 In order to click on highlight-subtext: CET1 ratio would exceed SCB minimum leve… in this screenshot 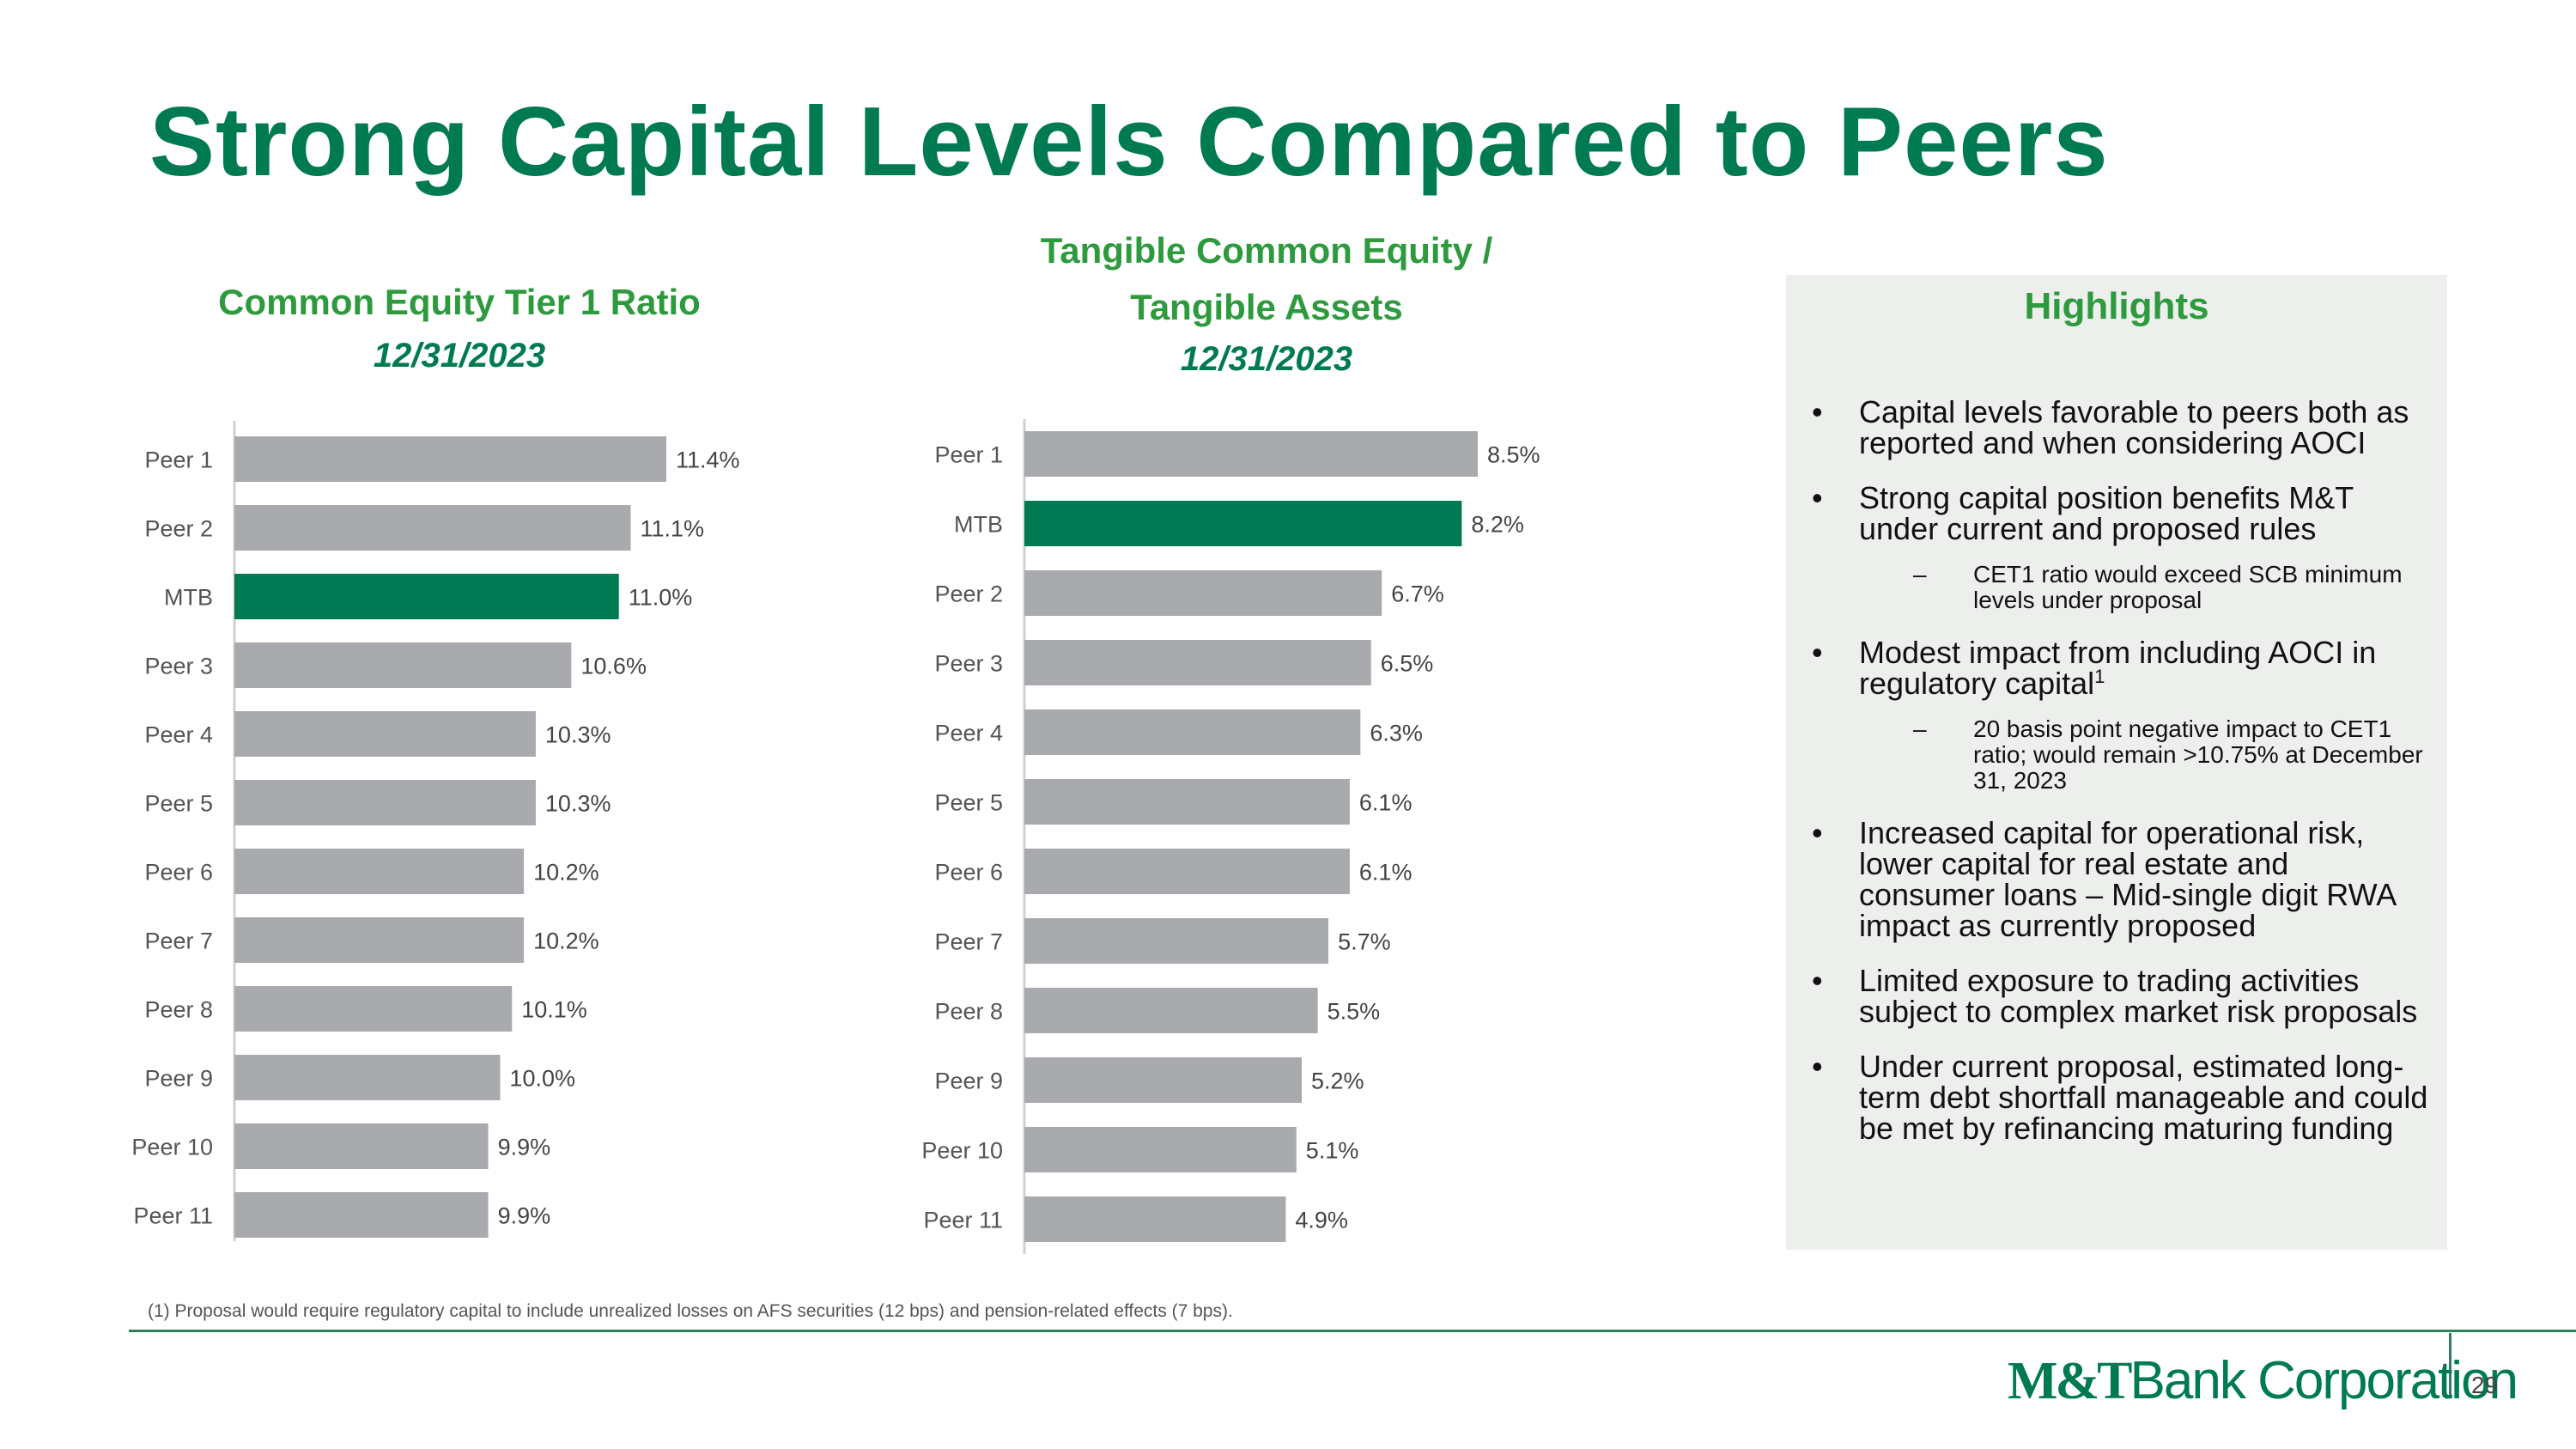, I will do `click(2188, 587)`.